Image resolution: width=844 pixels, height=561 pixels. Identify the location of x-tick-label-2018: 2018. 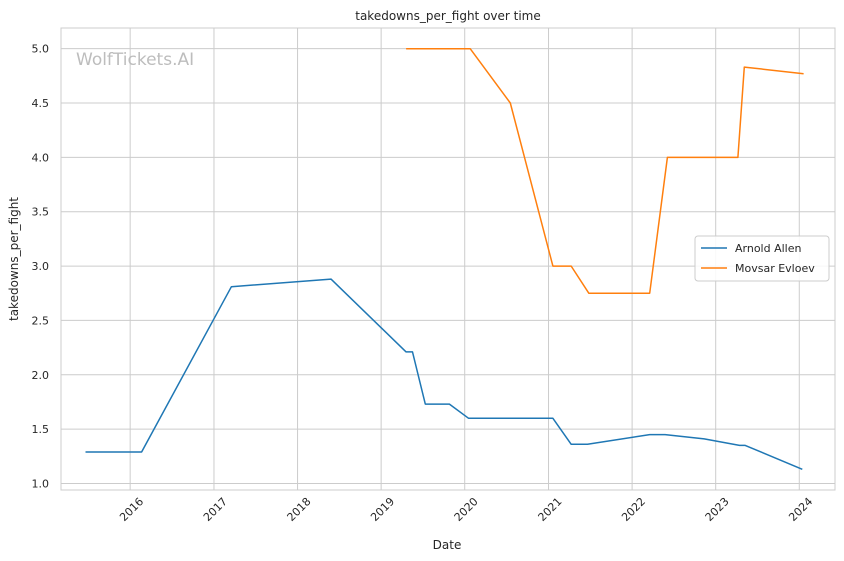
(299, 509).